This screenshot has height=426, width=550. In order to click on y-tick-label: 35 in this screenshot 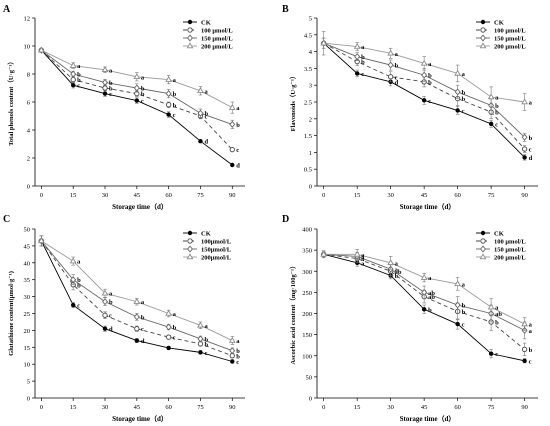, I will do `click(27, 280)`.